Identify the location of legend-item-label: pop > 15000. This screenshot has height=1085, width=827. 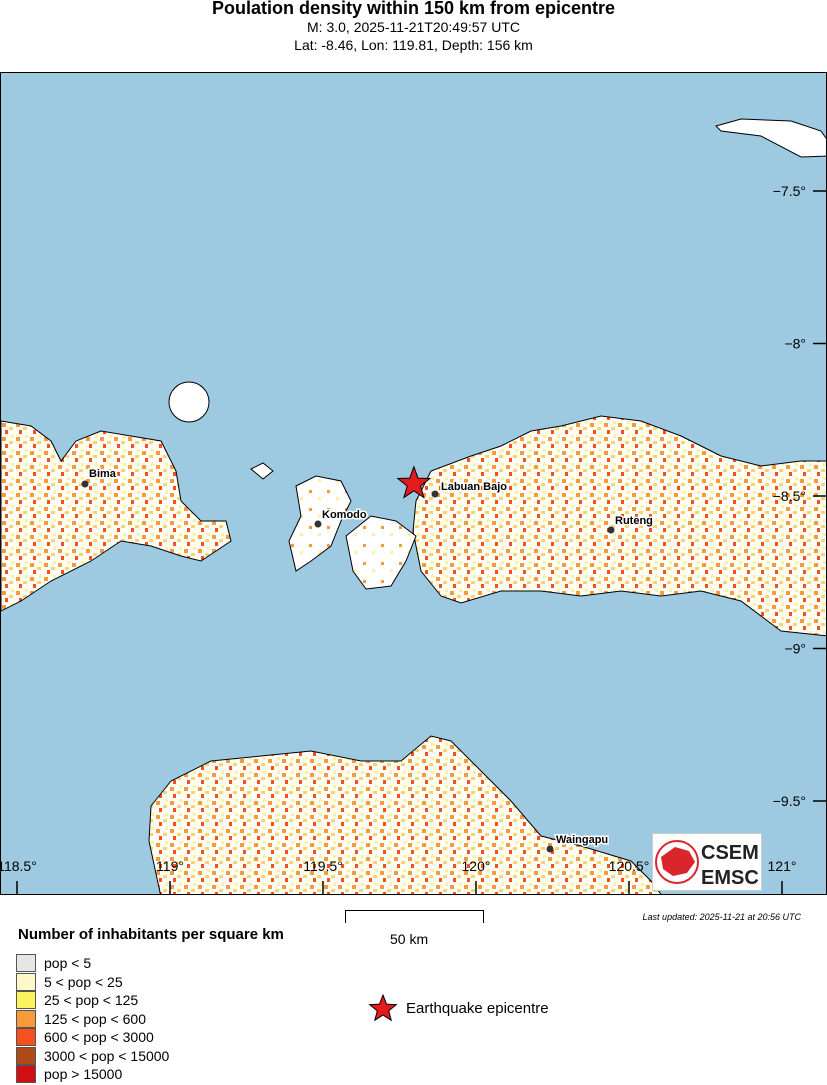
(83, 1074).